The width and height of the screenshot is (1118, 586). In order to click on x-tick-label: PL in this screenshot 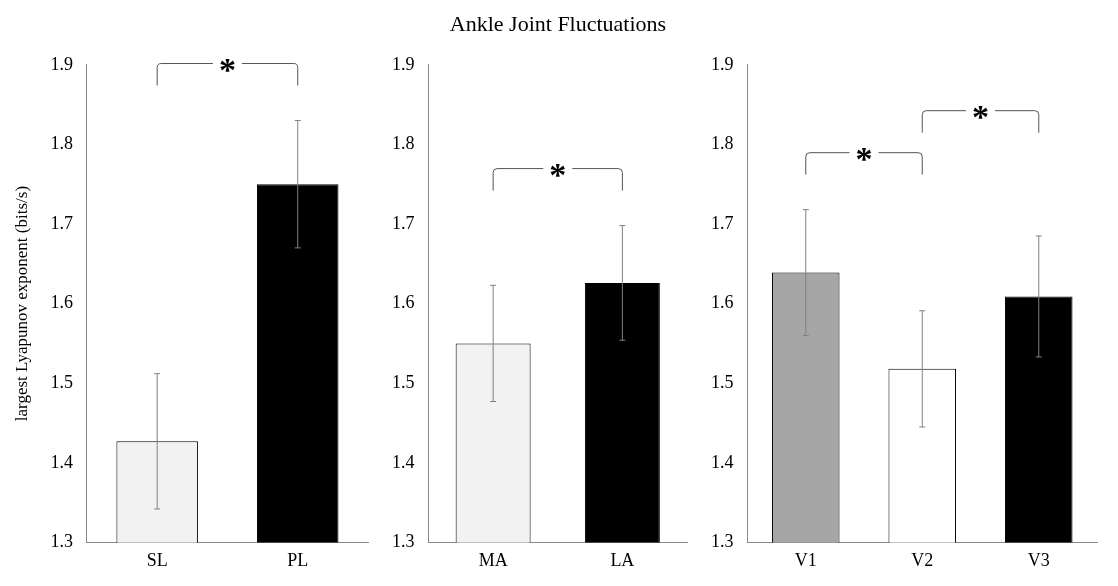, I will do `click(298, 559)`.